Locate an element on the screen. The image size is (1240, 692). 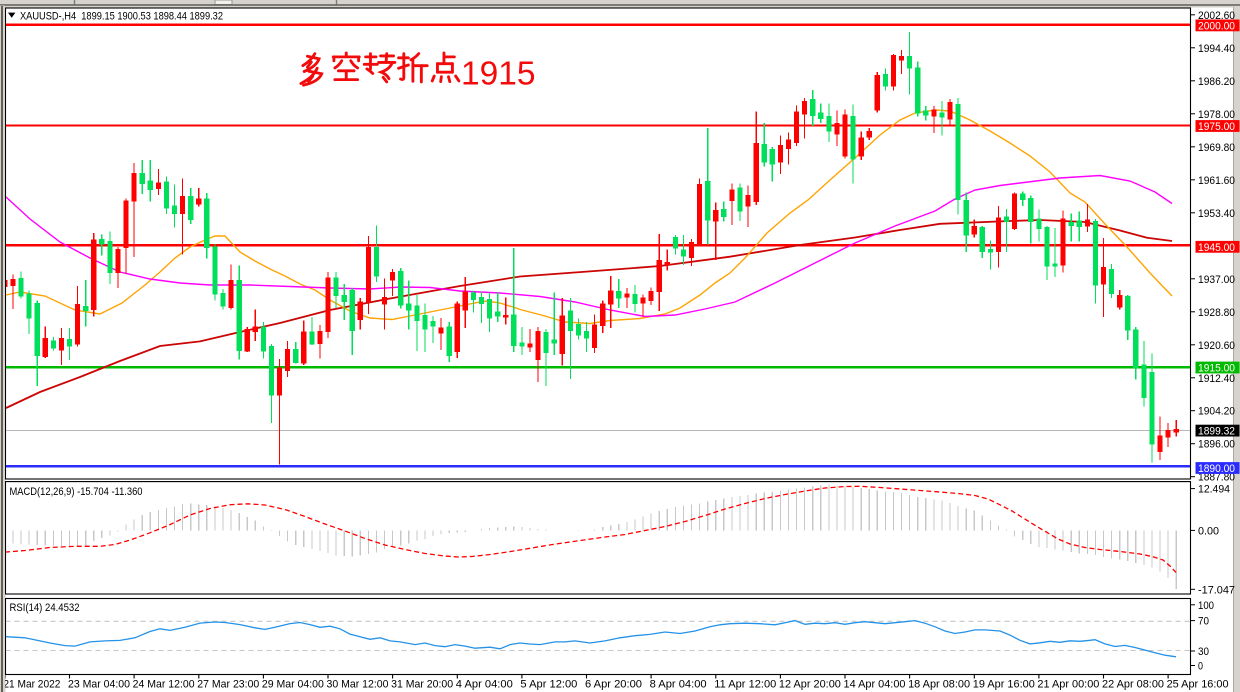
svg-text: 1915.00 is located at coordinates (1216, 369).